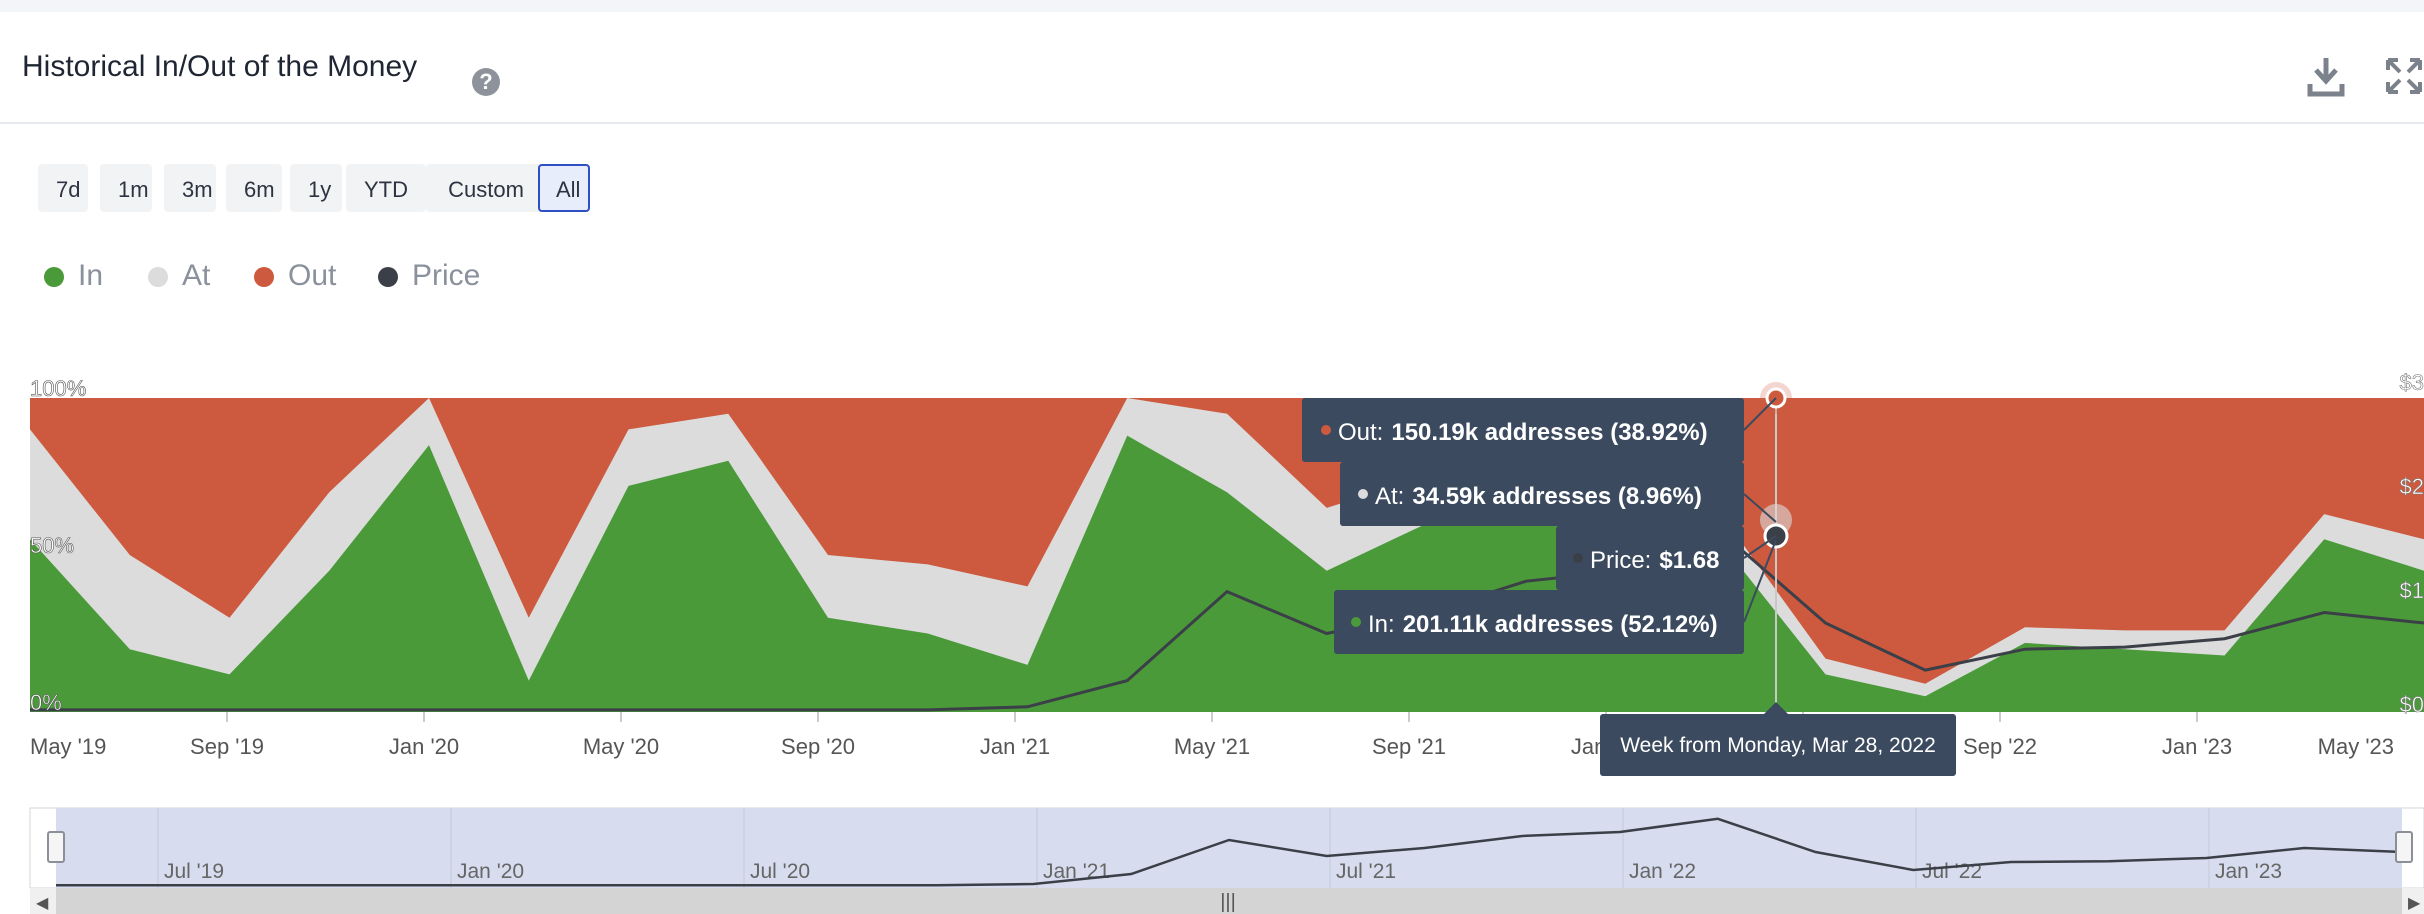  What do you see at coordinates (63, 188) in the screenshot?
I see `range-7d-button: 7d` at bounding box center [63, 188].